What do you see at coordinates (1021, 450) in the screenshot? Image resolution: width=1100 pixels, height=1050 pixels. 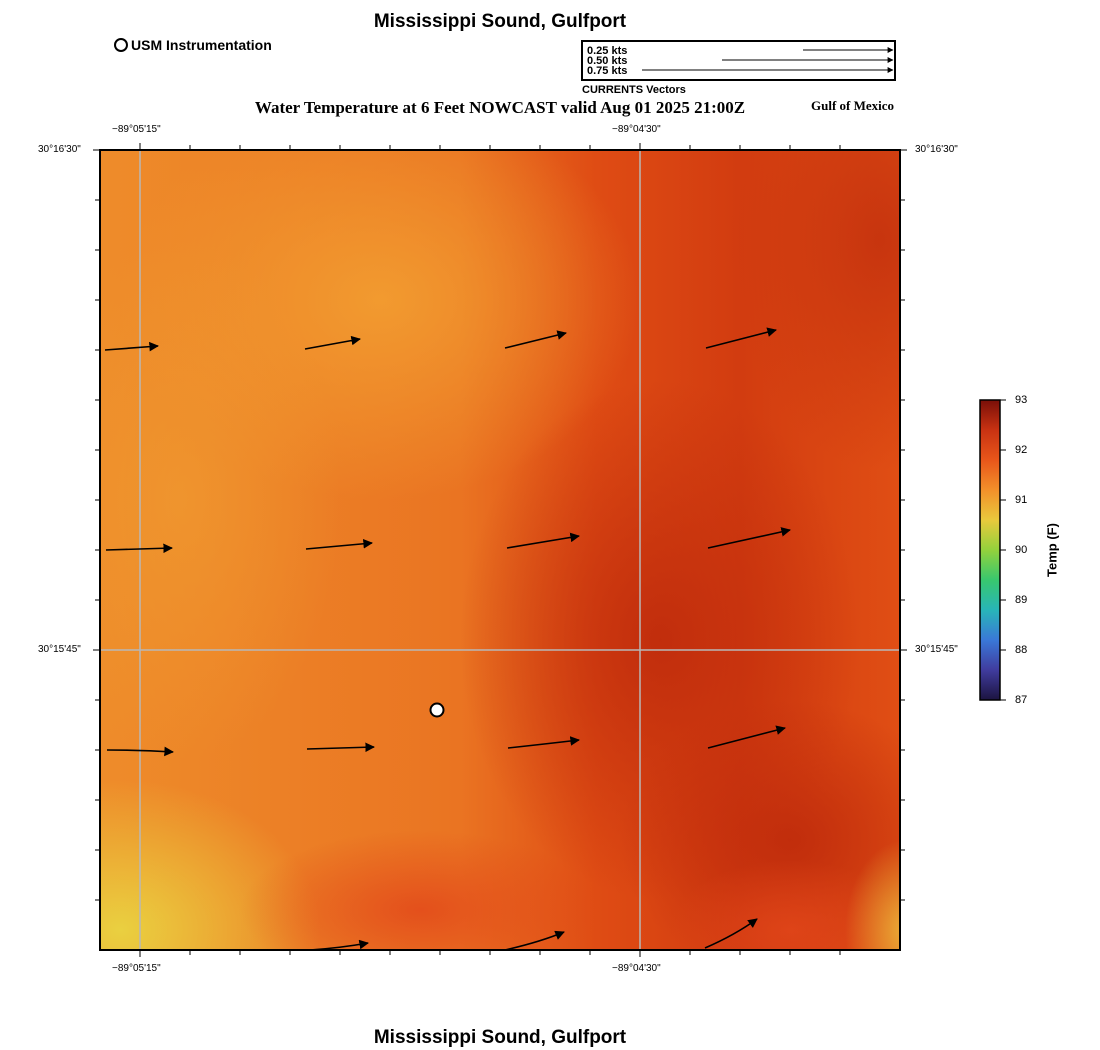 I see `colorbar-tick-92: 92` at bounding box center [1021, 450].